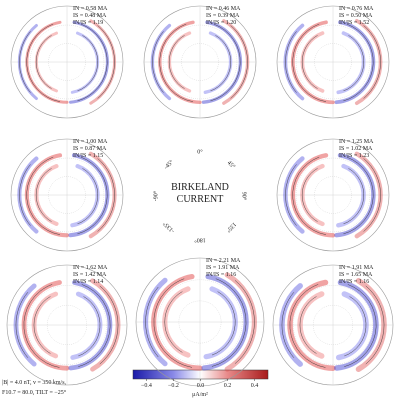 The height and width of the screenshot is (405, 400). I want to click on center-title: BIRKELAND, so click(200, 187).